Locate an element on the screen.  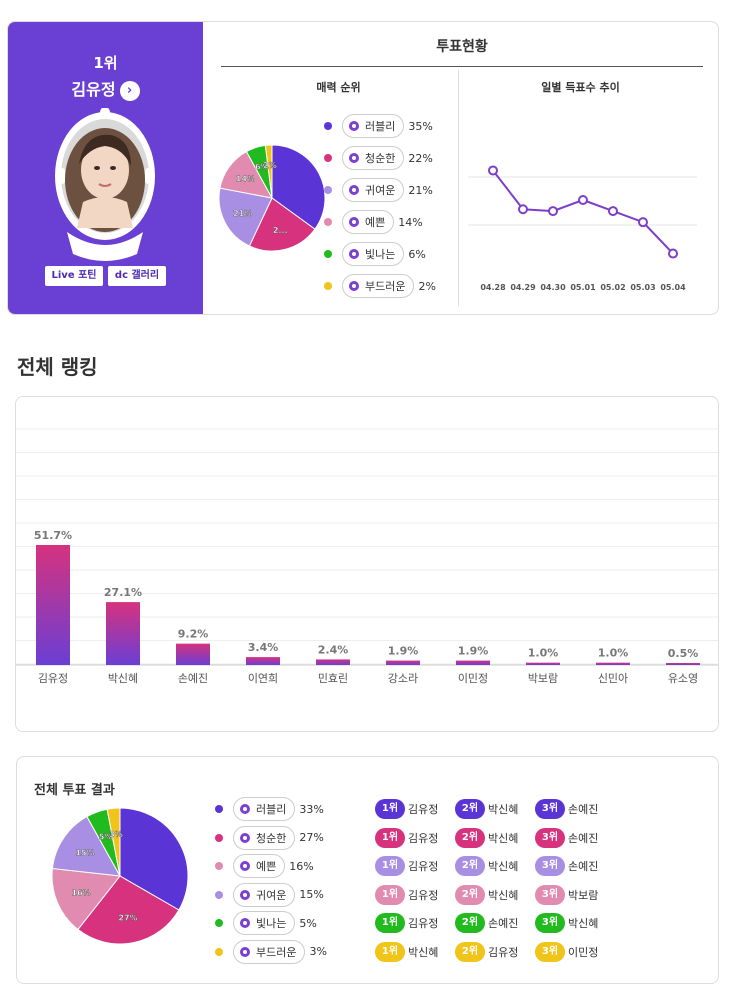
ranking-heading: 전체 랭킹 is located at coordinates (57, 367).